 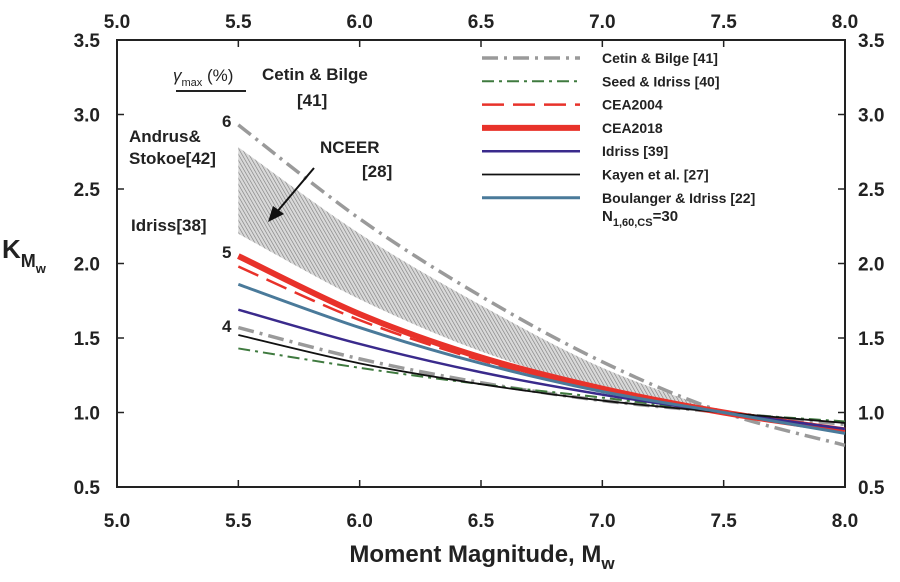 I want to click on nceer-arrowhead, so click(x=276, y=214).